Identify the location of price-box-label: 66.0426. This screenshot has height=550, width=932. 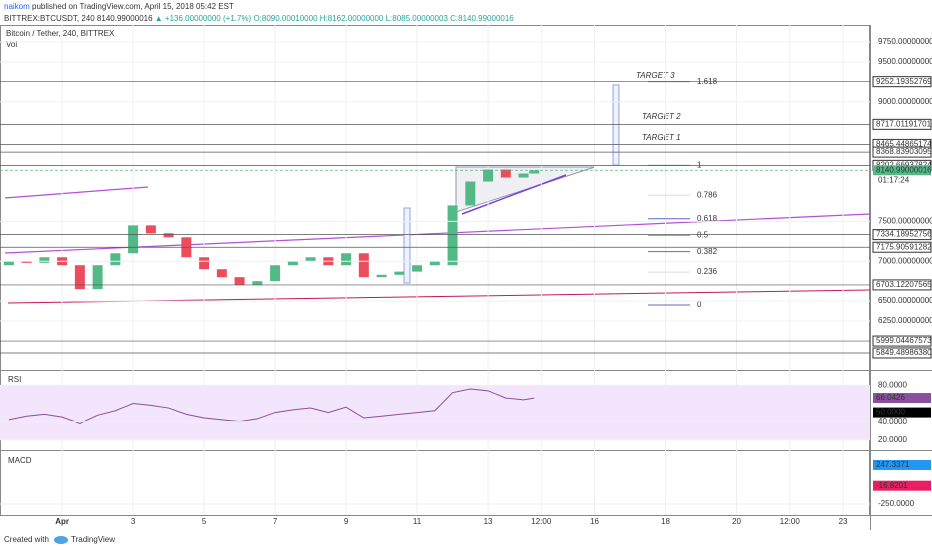
(890, 397).